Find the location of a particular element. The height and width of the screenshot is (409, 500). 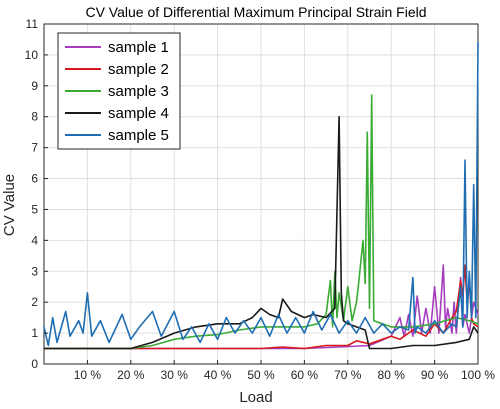

x-tick-label: 10 % is located at coordinates (88, 375).